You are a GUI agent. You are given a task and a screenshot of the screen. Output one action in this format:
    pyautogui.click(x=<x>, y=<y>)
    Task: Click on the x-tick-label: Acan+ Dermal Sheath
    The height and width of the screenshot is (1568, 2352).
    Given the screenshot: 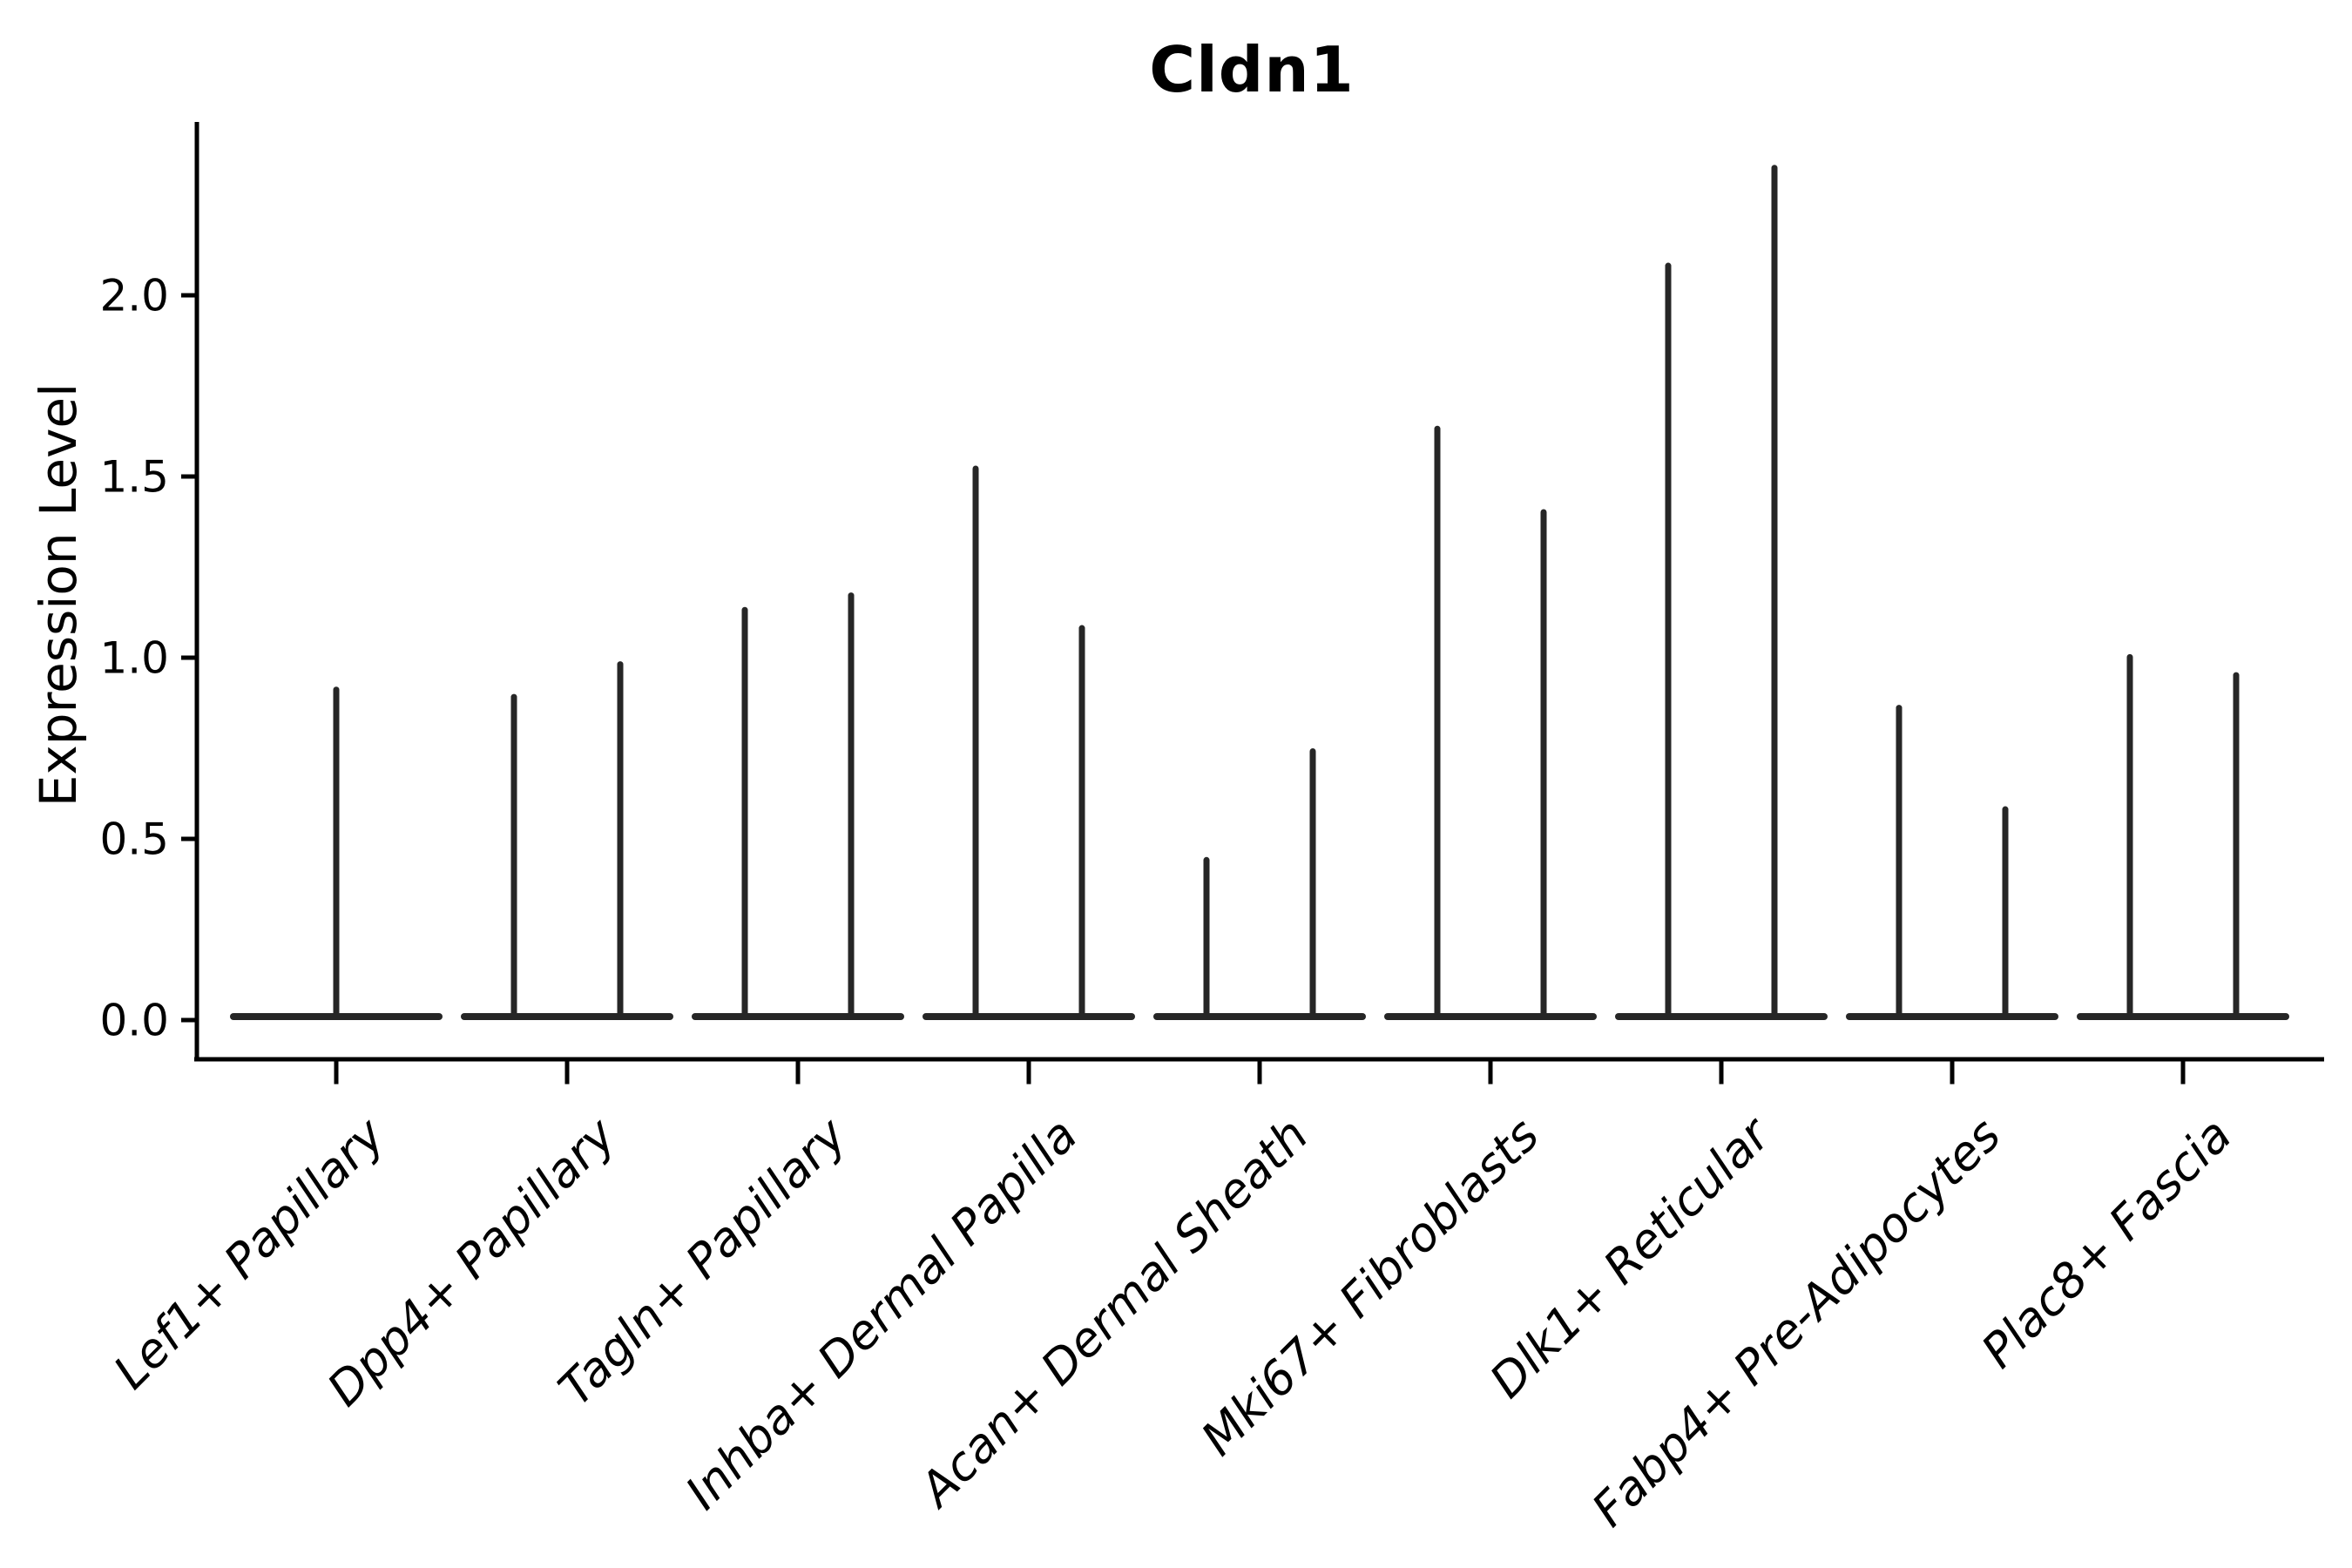 What is the action you would take?
    pyautogui.click(x=1113, y=1312)
    